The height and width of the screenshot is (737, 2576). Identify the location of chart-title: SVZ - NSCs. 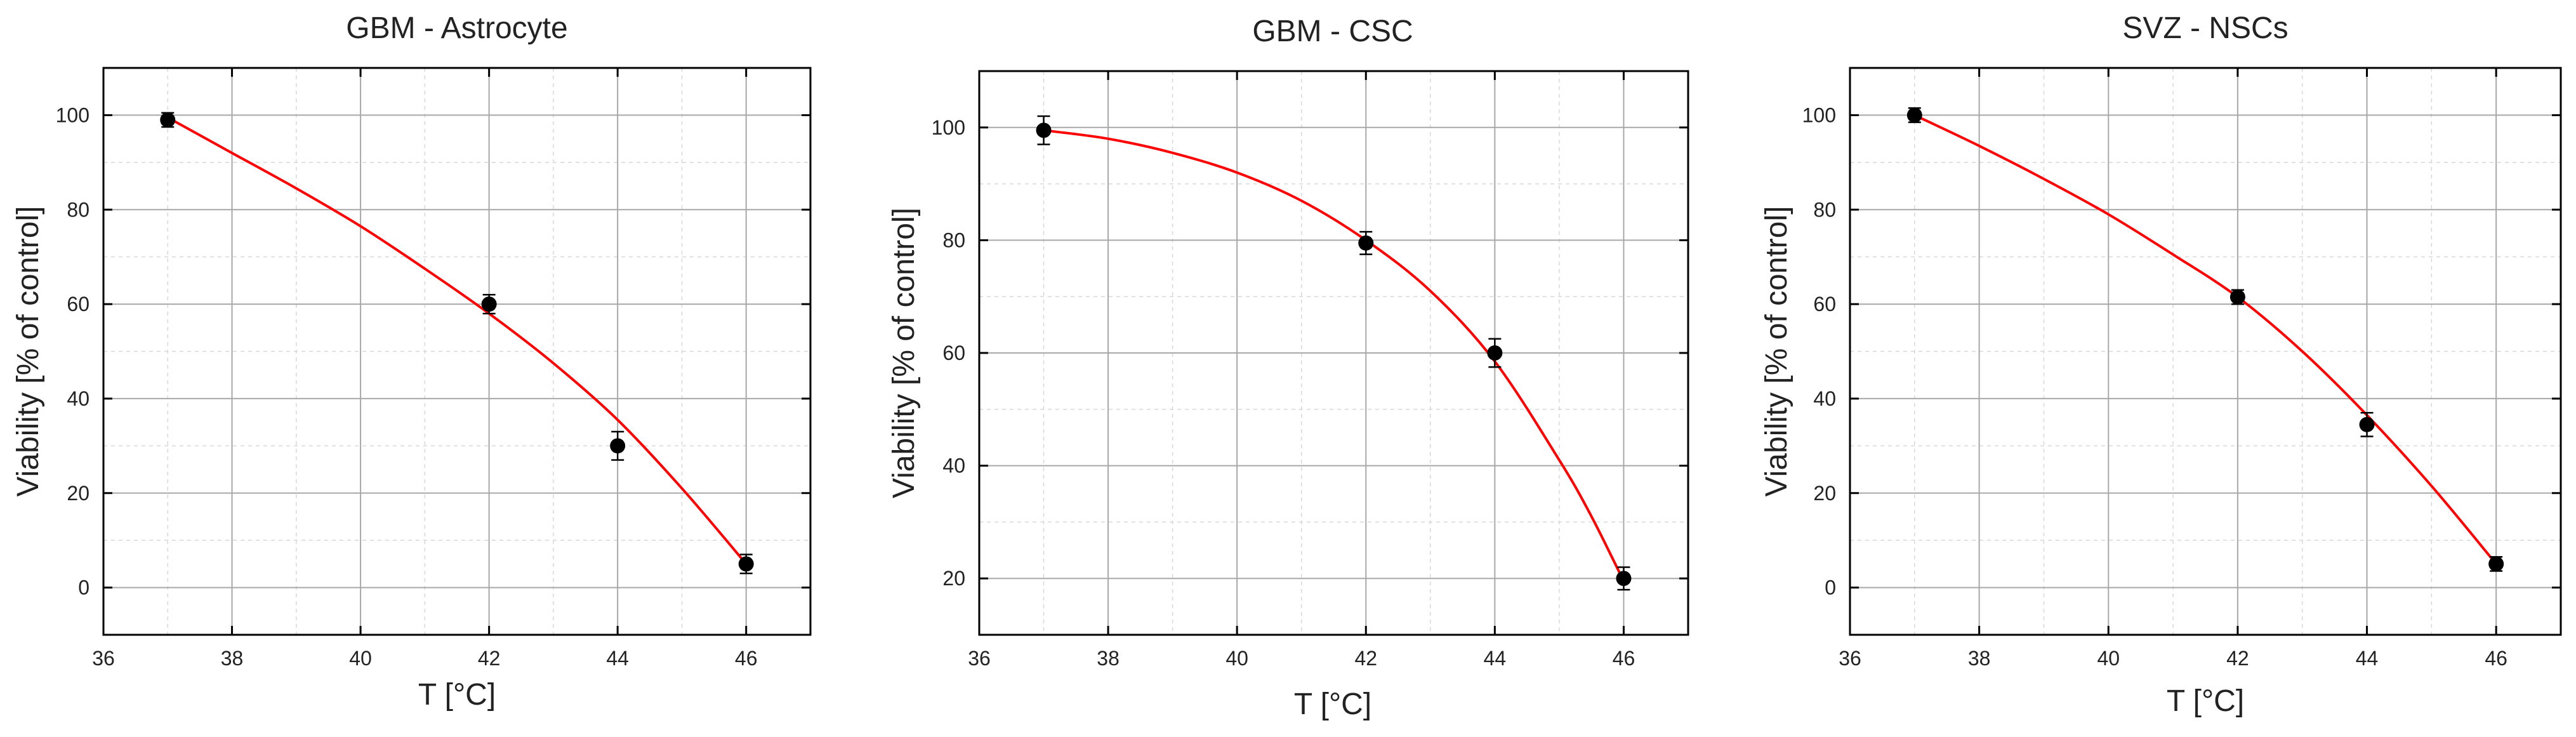
(2205, 28).